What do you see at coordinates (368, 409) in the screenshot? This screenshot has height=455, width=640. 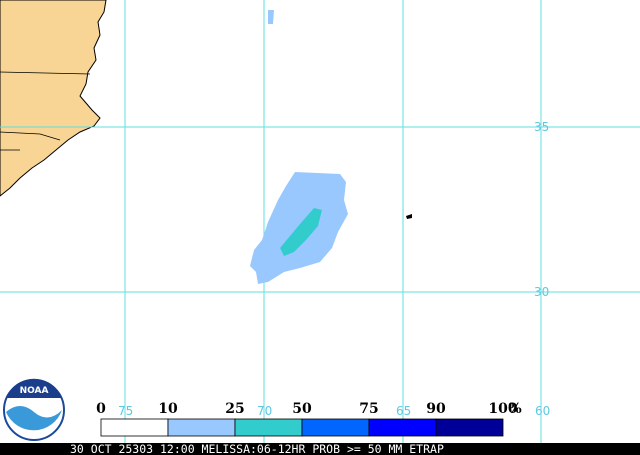 I see `legend-label: 75` at bounding box center [368, 409].